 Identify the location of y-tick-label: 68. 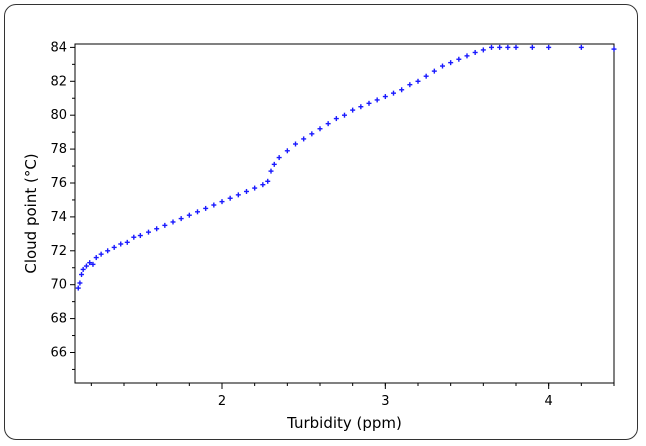
(58, 319).